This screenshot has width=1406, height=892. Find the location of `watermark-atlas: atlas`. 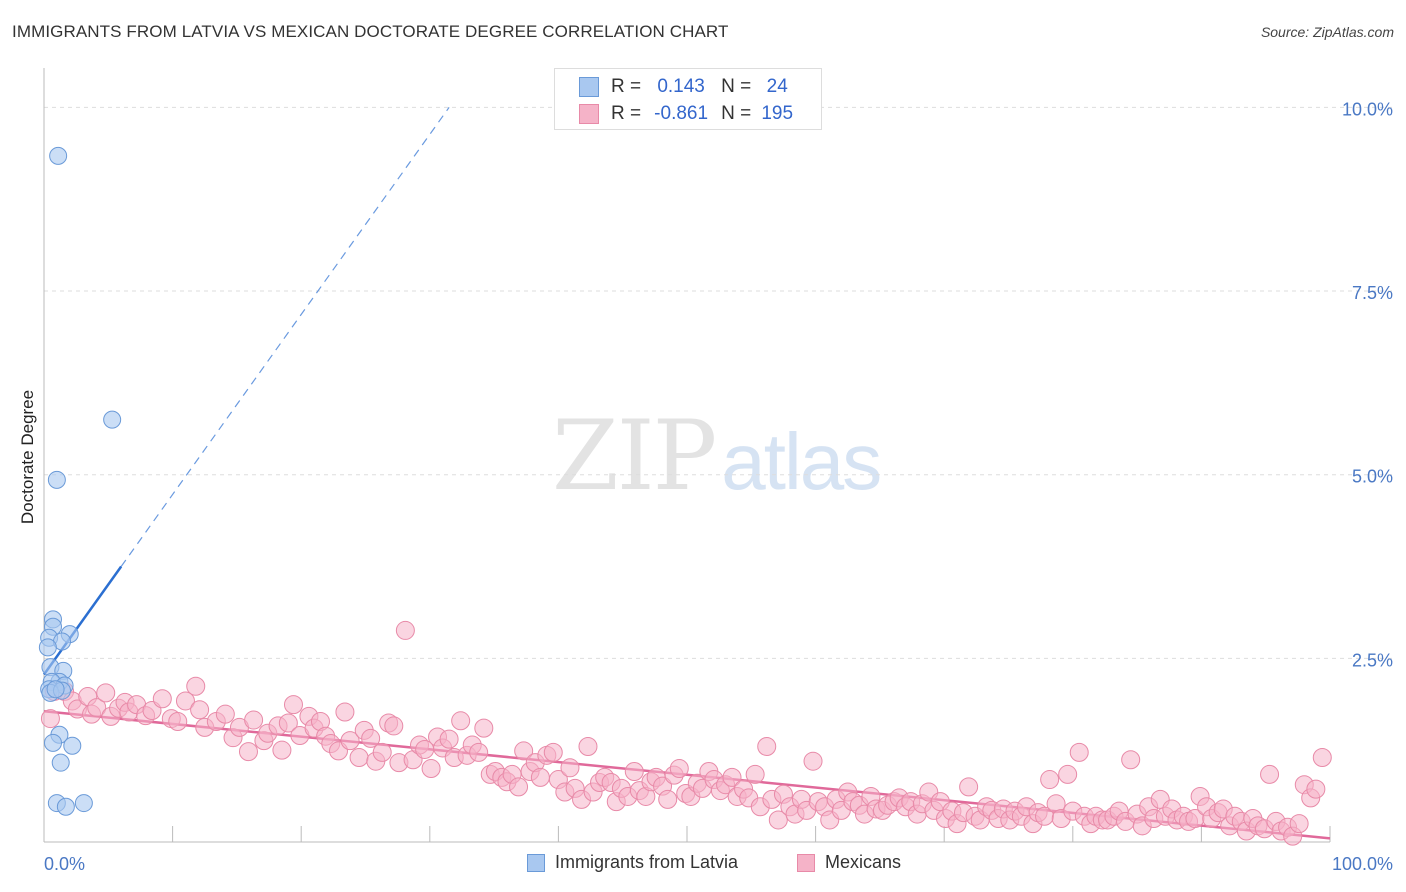

watermark-atlas: atlas is located at coordinates (801, 461).